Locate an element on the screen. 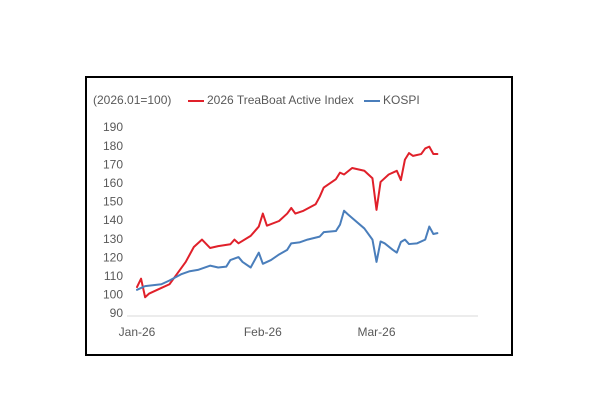 This screenshot has width=590, height=410. y-tick-label: 130 is located at coordinates (113, 239).